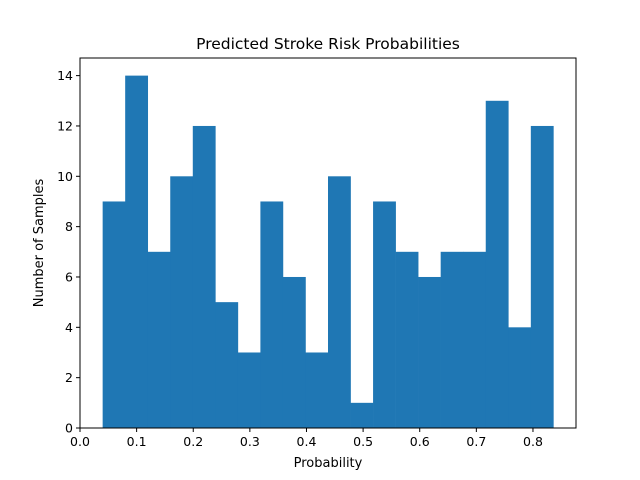  What do you see at coordinates (533, 441) in the screenshot?
I see `x-tick-label: 0.8` at bounding box center [533, 441].